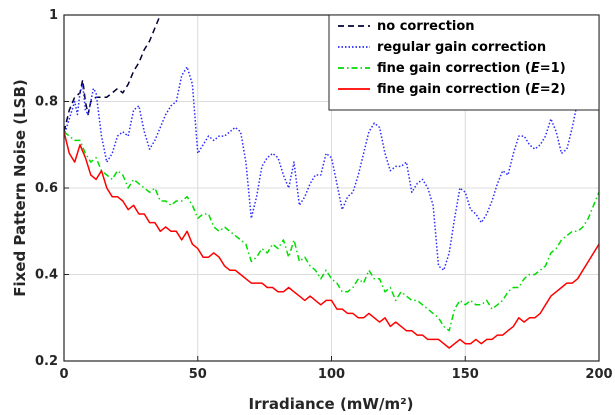  I want to click on x-tick-label: 100, so click(331, 374).